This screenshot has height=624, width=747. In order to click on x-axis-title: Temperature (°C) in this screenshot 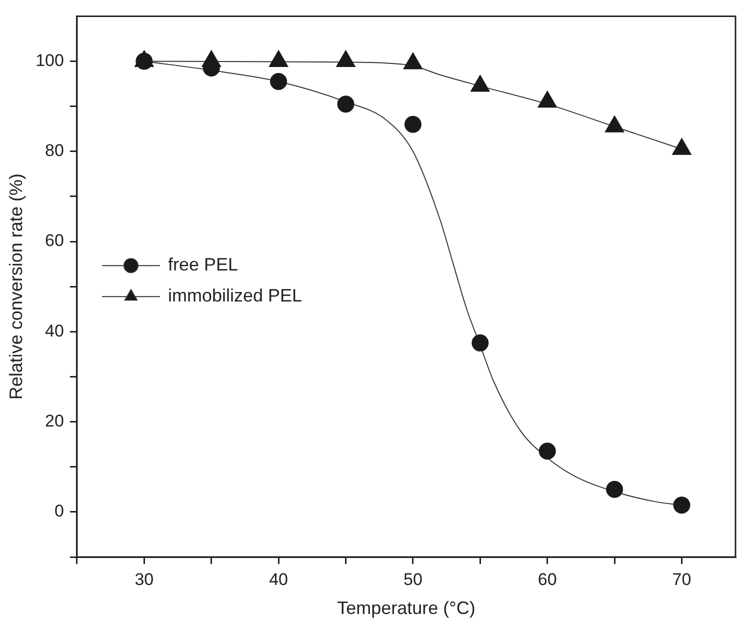, I will do `click(406, 608)`.